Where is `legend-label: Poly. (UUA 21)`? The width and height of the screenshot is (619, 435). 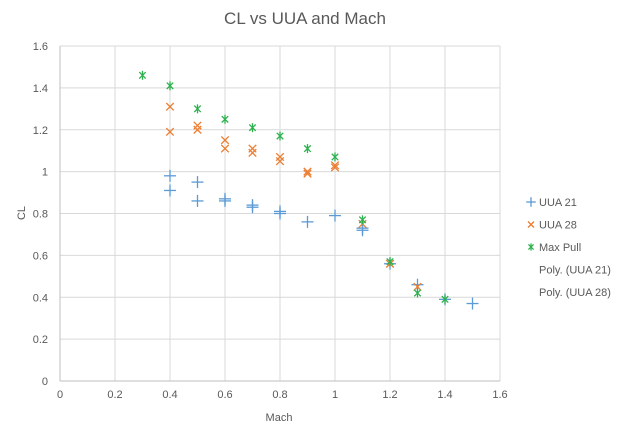 legend-label: Poly. (UUA 21) is located at coordinates (575, 271).